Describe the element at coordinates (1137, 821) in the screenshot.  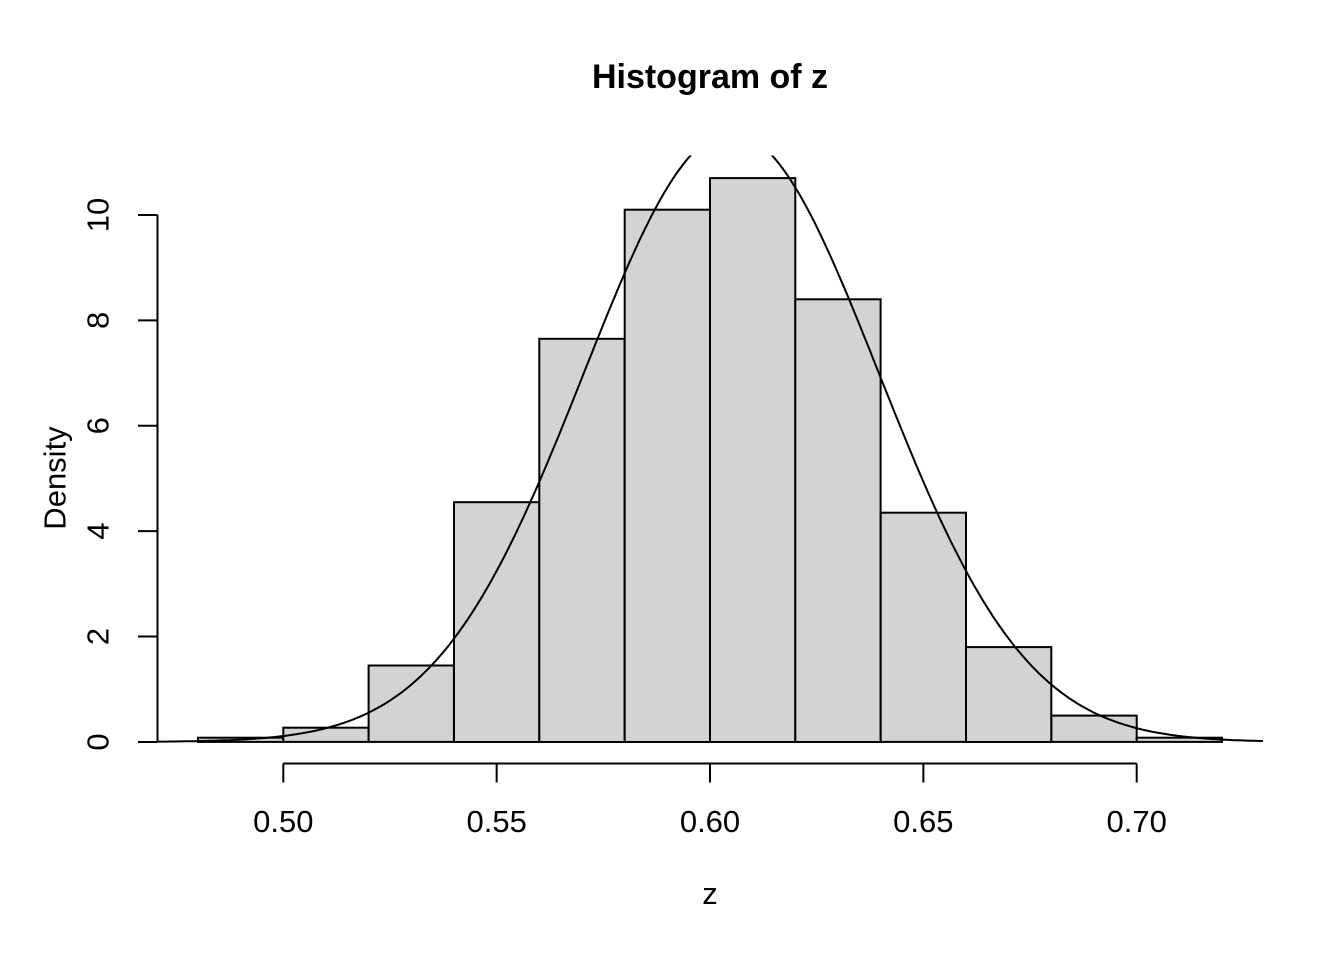
I see `x-tick-label: 0.70` at that location.